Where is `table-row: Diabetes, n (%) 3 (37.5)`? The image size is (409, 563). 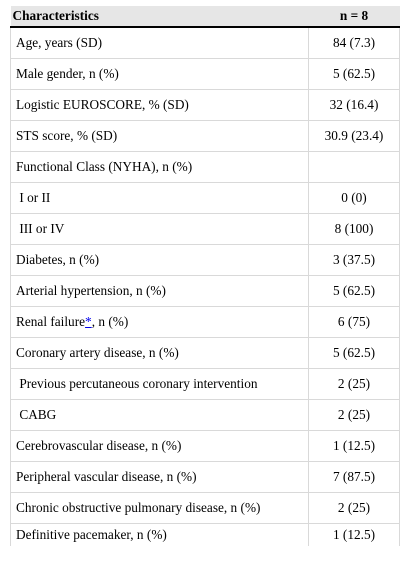 table-row: Diabetes, n (%) 3 (37.5) is located at coordinates (205, 260).